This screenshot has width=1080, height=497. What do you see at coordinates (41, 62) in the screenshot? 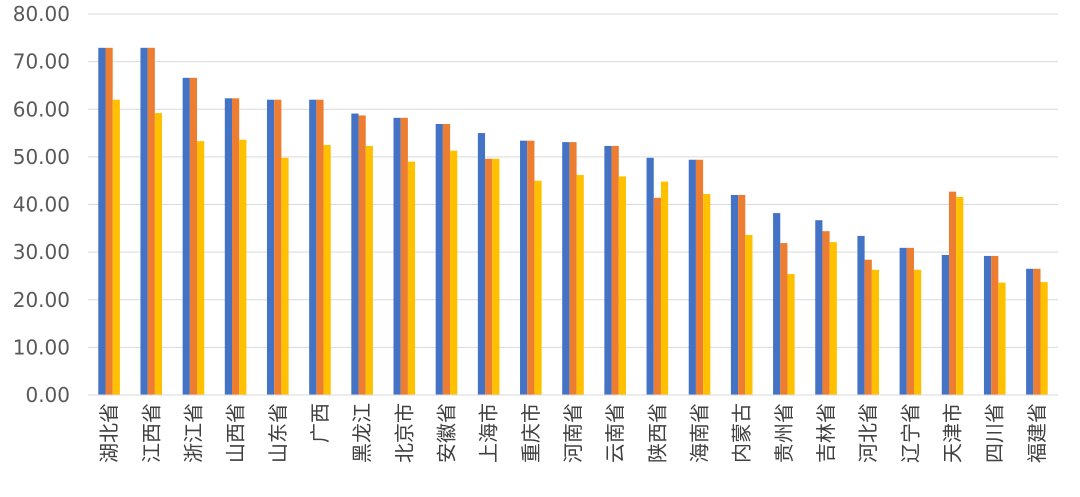
I see `y-tick-label: 70.00` at bounding box center [41, 62].